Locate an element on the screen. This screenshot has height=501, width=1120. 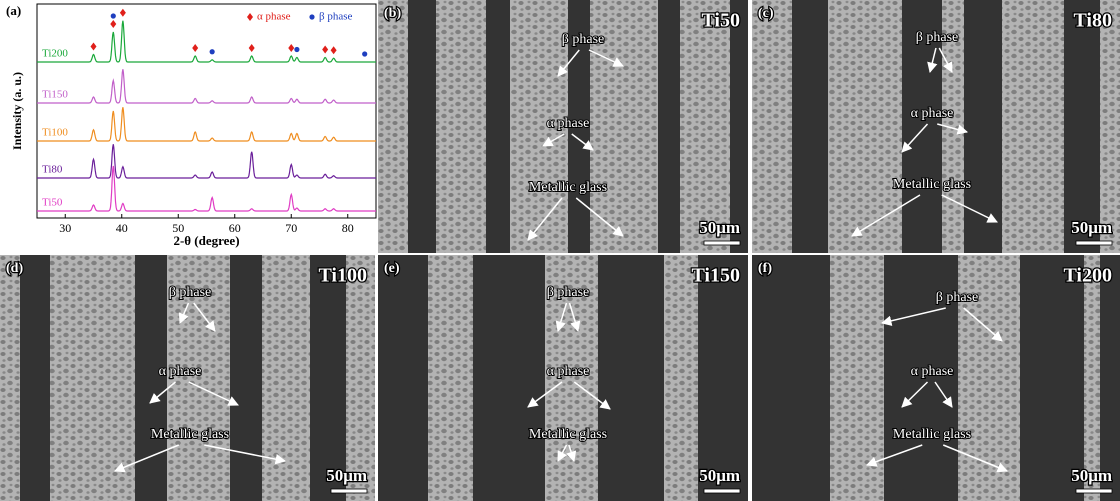
legend-label: β phase is located at coordinates (336, 17).